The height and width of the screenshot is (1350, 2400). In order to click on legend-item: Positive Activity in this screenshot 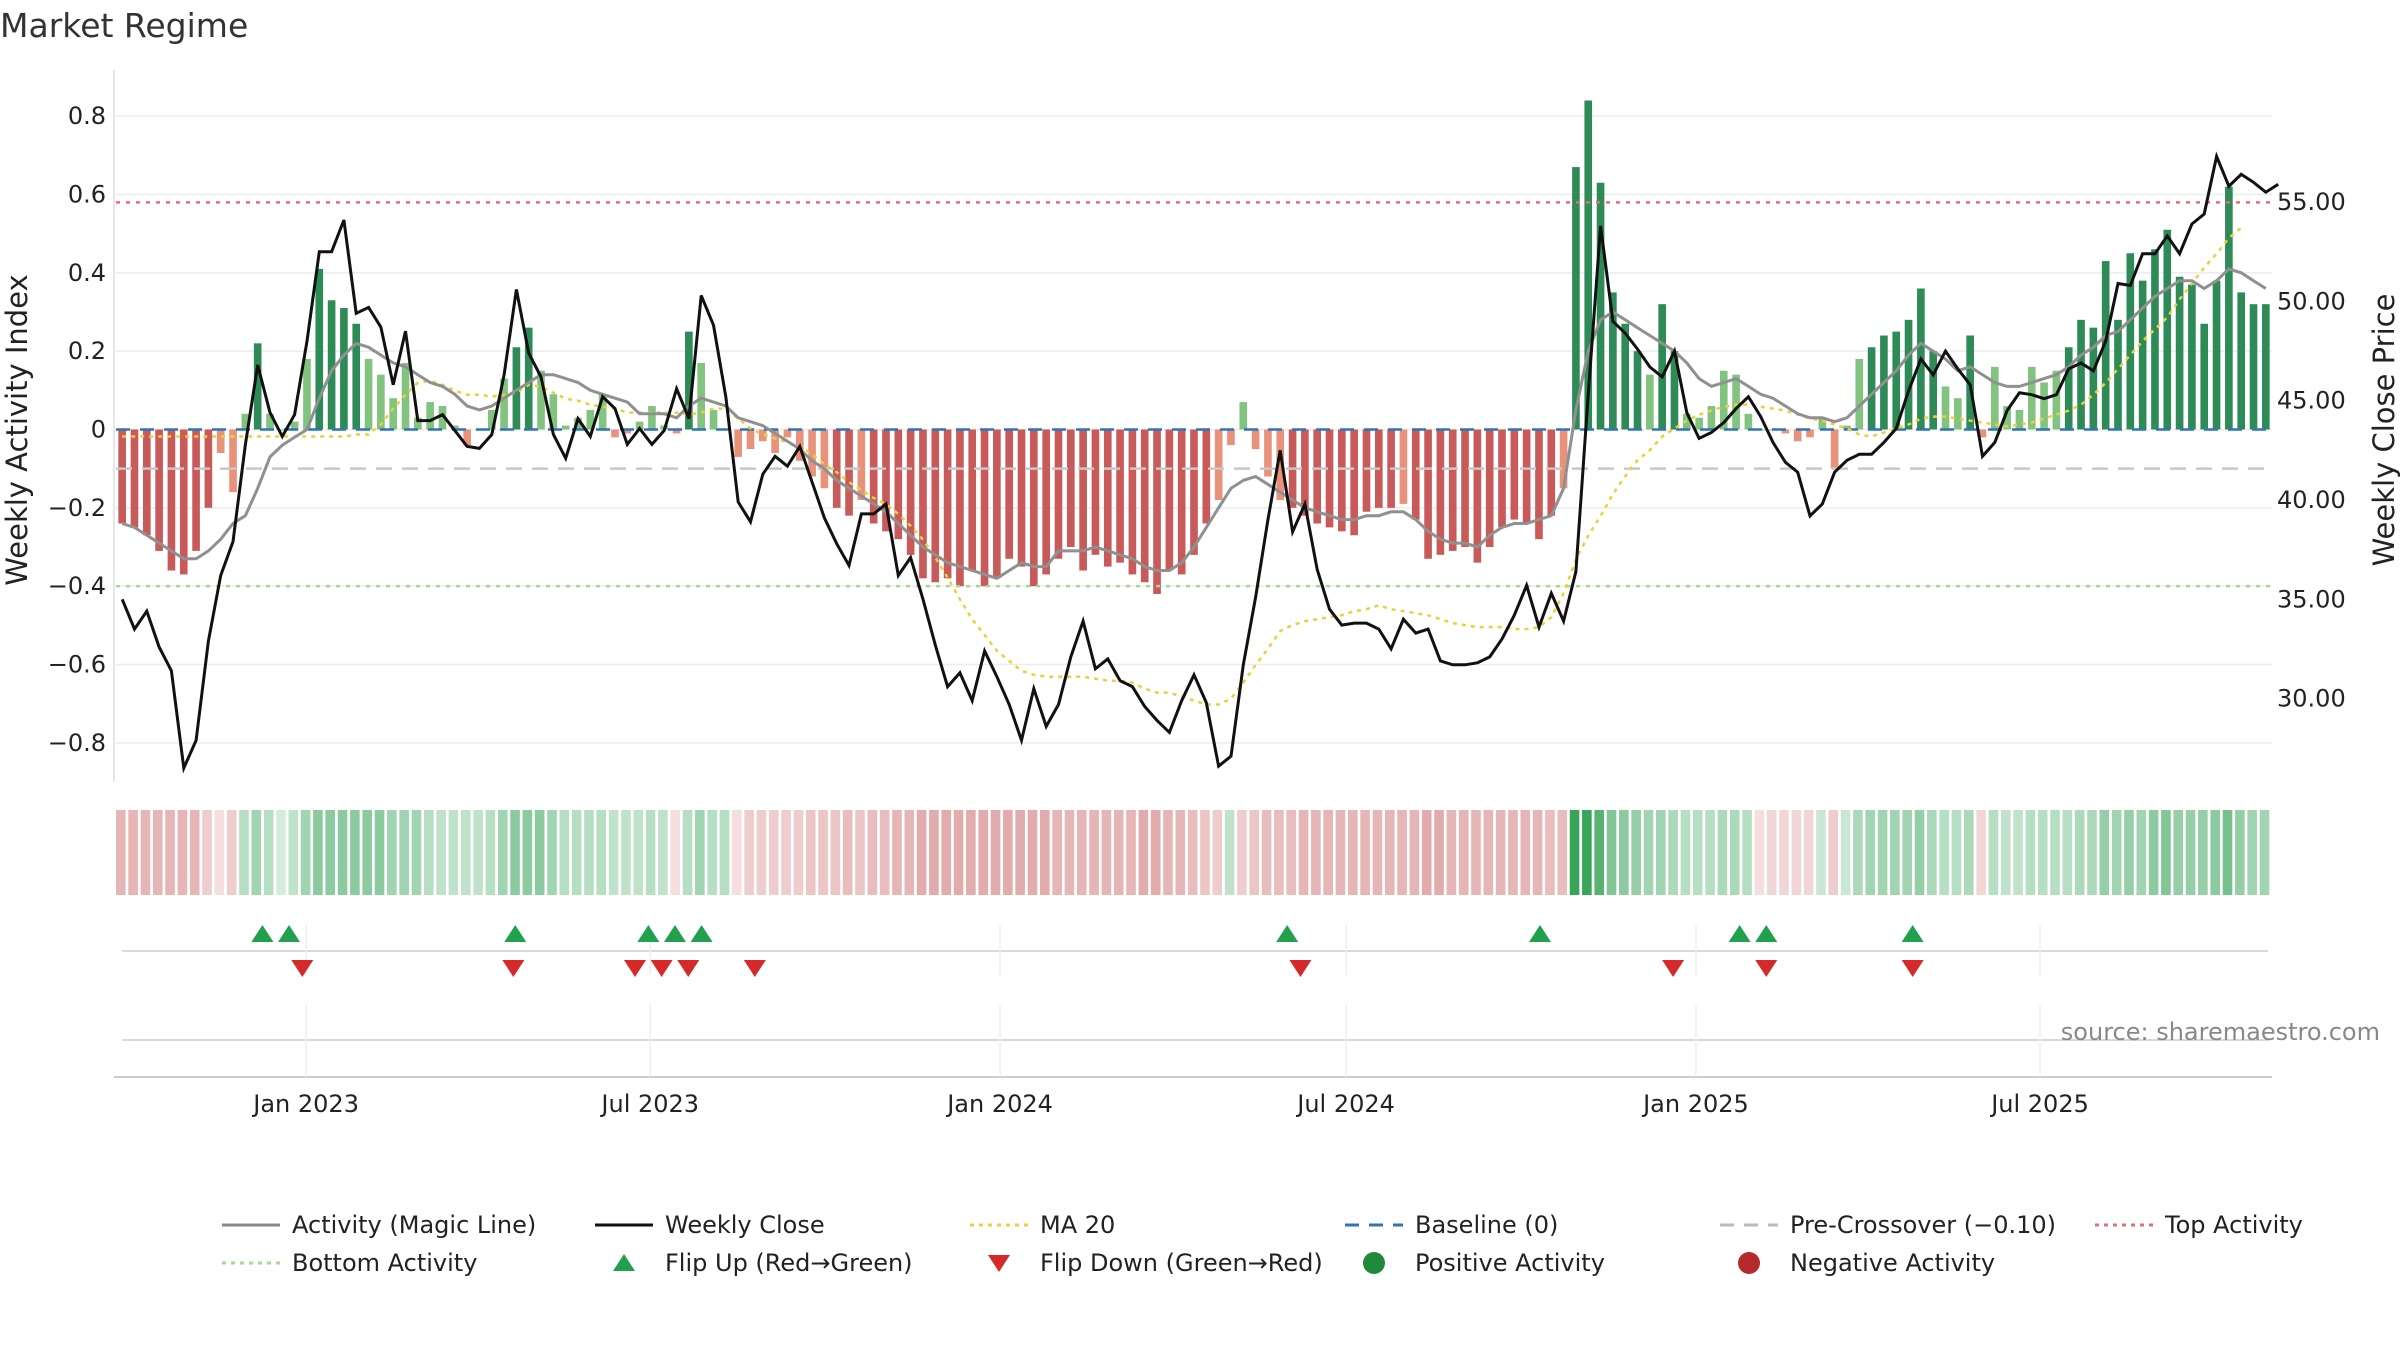, I will do `click(1484, 1263)`.